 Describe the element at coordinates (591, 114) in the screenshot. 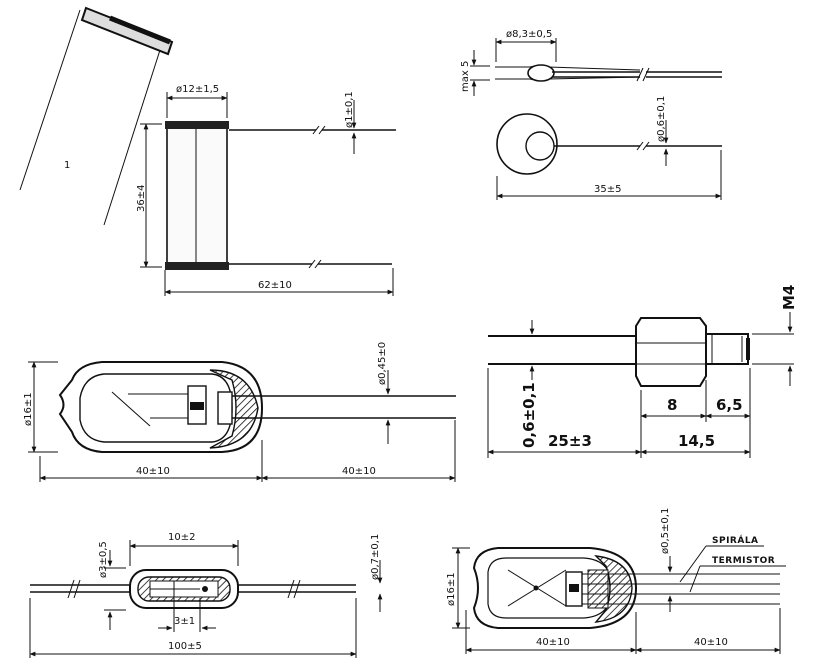

I see `drawing-2-disc-sensor: ø8,3±0,5 max 5 ø0,6±0,1 35±5` at that location.